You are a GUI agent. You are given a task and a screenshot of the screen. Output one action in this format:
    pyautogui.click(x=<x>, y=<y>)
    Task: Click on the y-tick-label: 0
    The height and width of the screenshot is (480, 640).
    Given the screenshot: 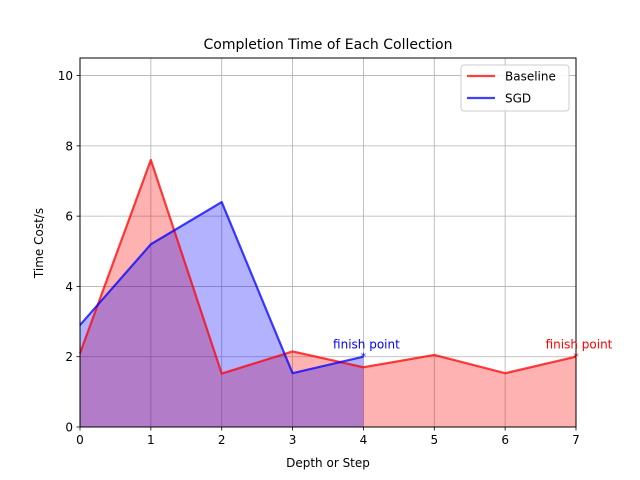 What is the action you would take?
    pyautogui.click(x=69, y=428)
    